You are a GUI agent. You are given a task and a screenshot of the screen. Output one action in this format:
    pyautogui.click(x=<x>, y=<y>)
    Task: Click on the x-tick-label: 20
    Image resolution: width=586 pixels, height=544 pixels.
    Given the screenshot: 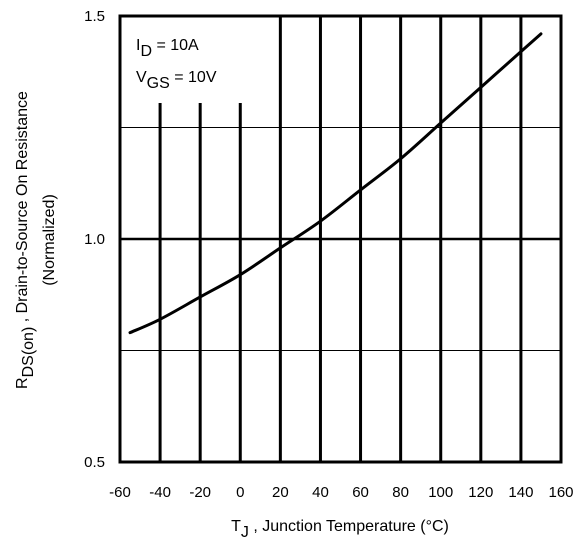 What is the action you would take?
    pyautogui.click(x=280, y=492)
    